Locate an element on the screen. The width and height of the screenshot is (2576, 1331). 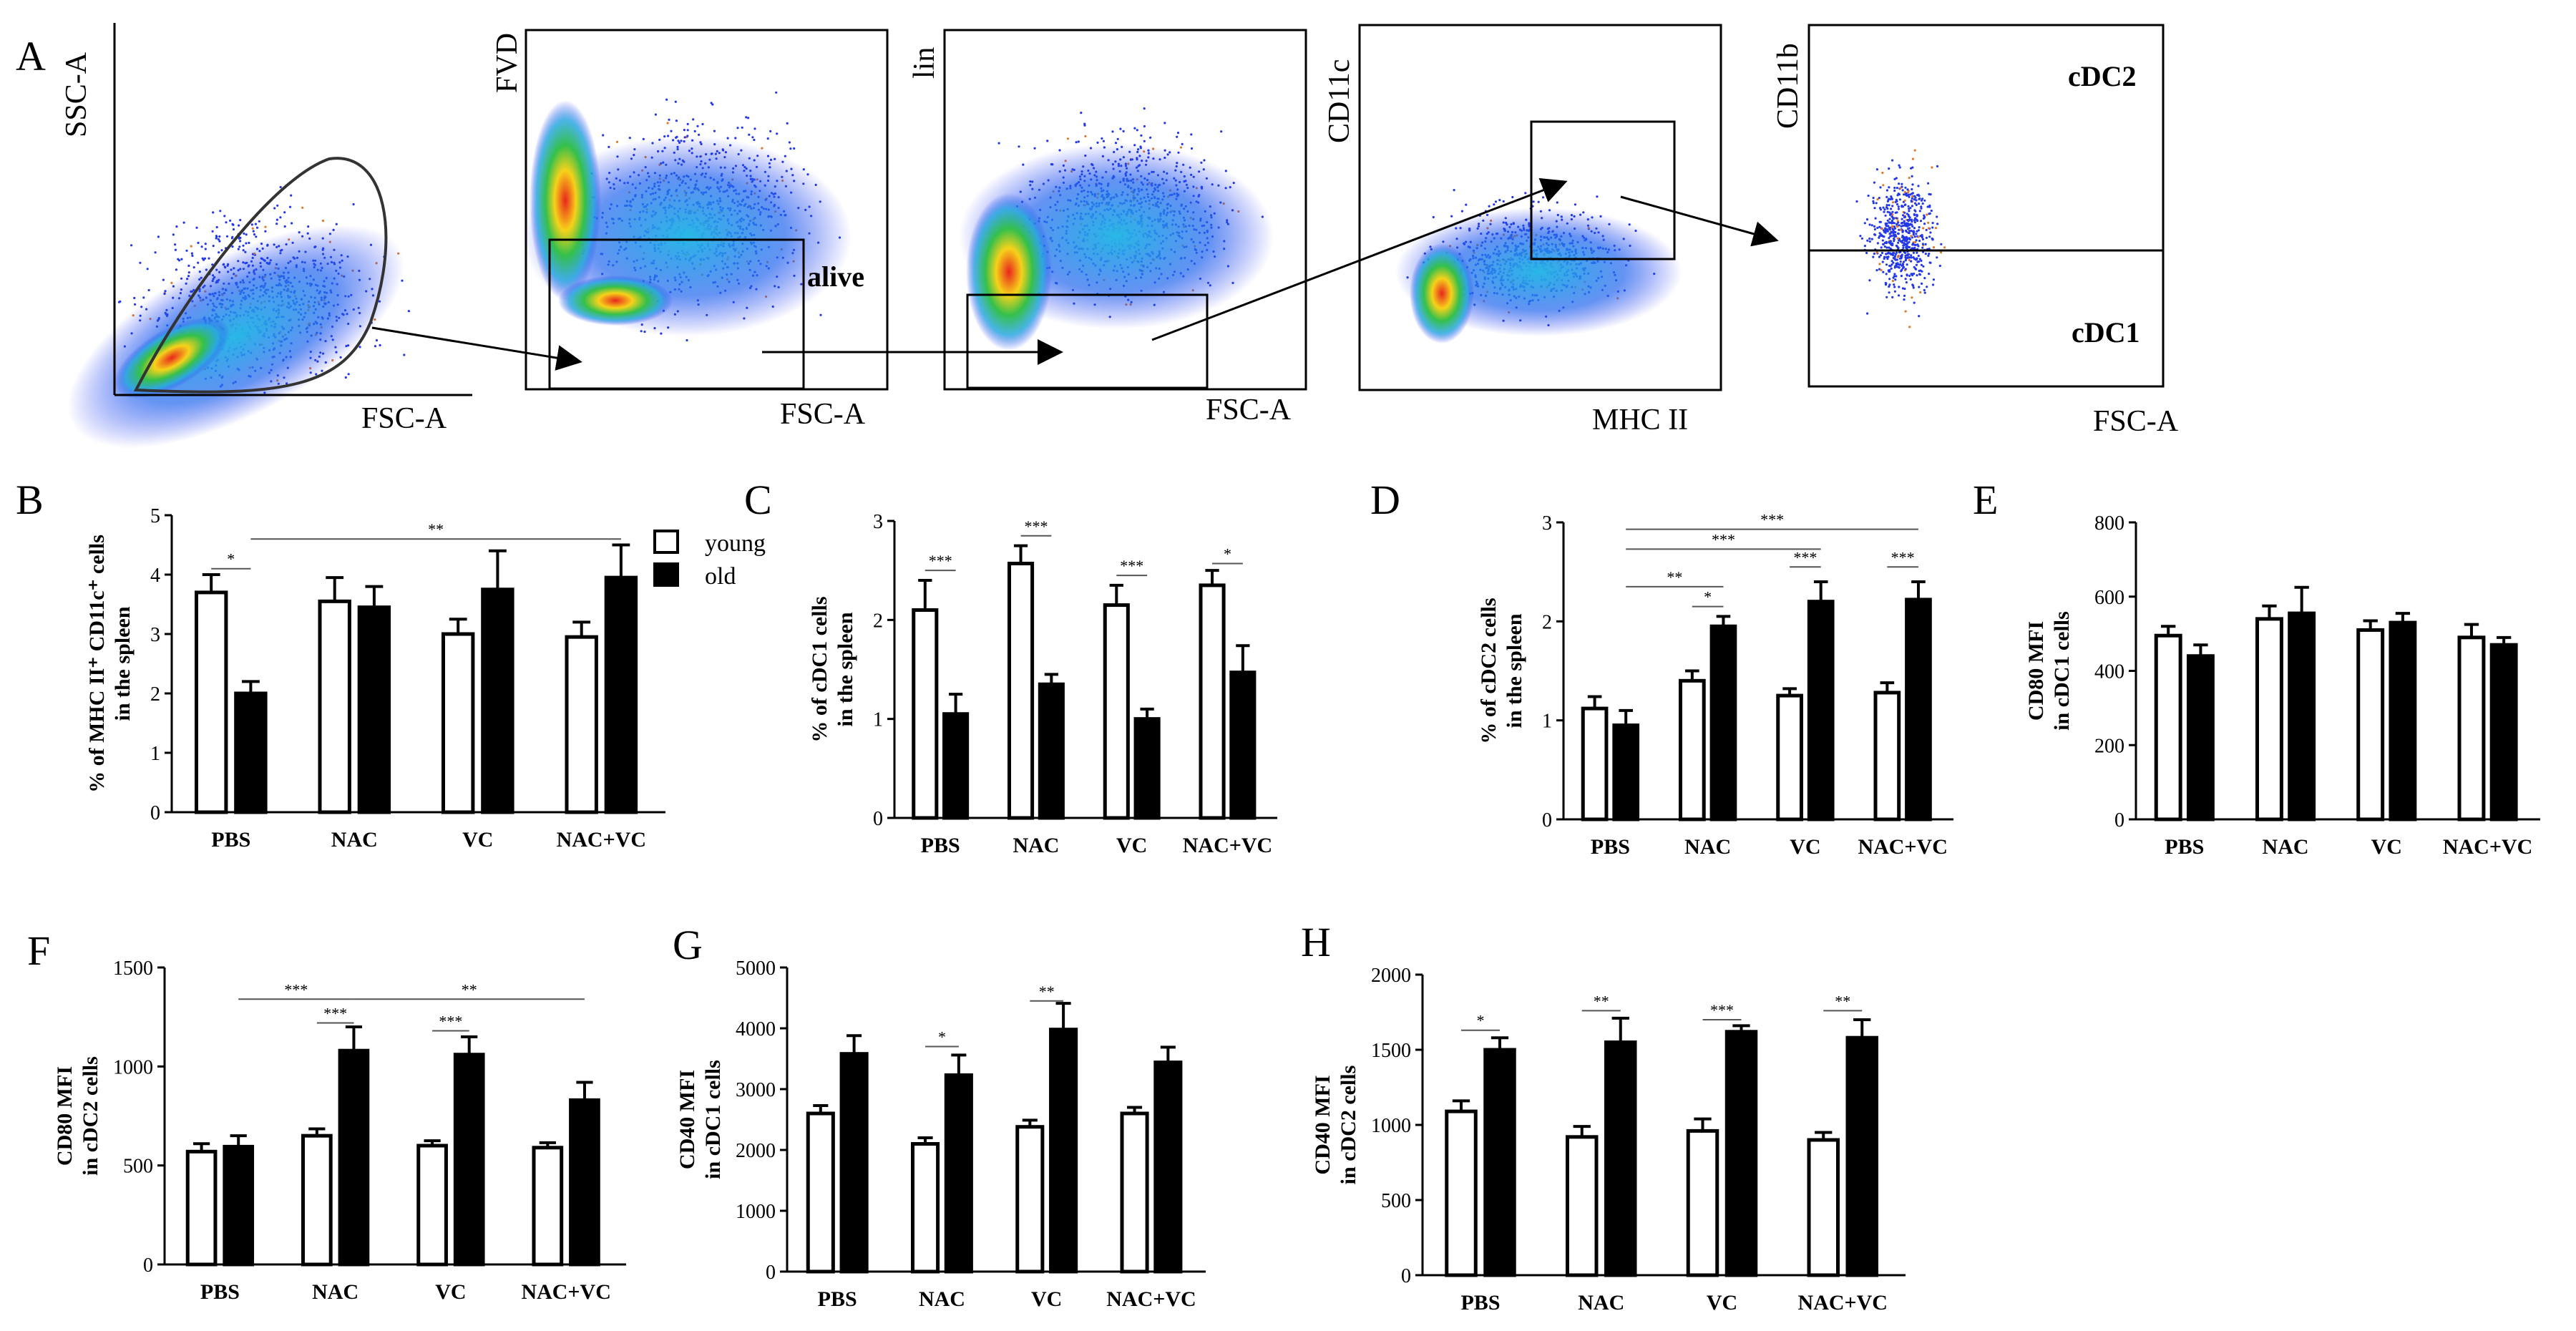
significance-label: * is located at coordinates (1708, 597).